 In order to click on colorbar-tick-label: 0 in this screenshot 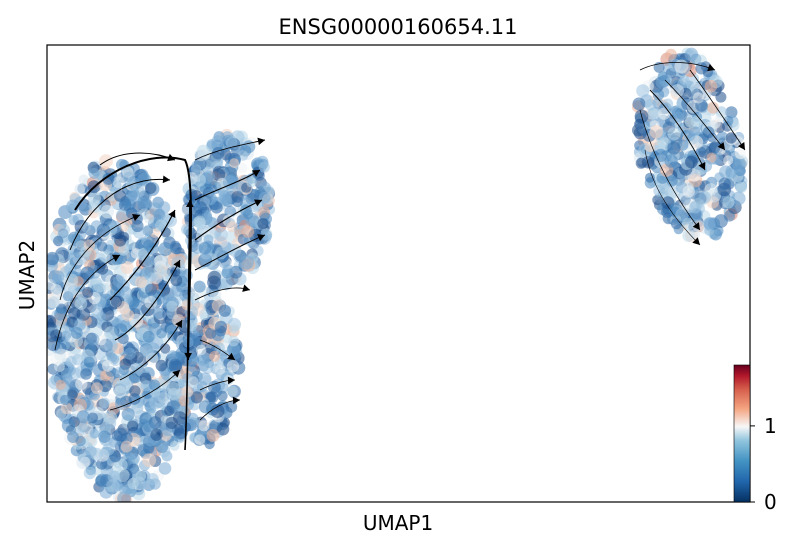, I will do `click(770, 502)`.